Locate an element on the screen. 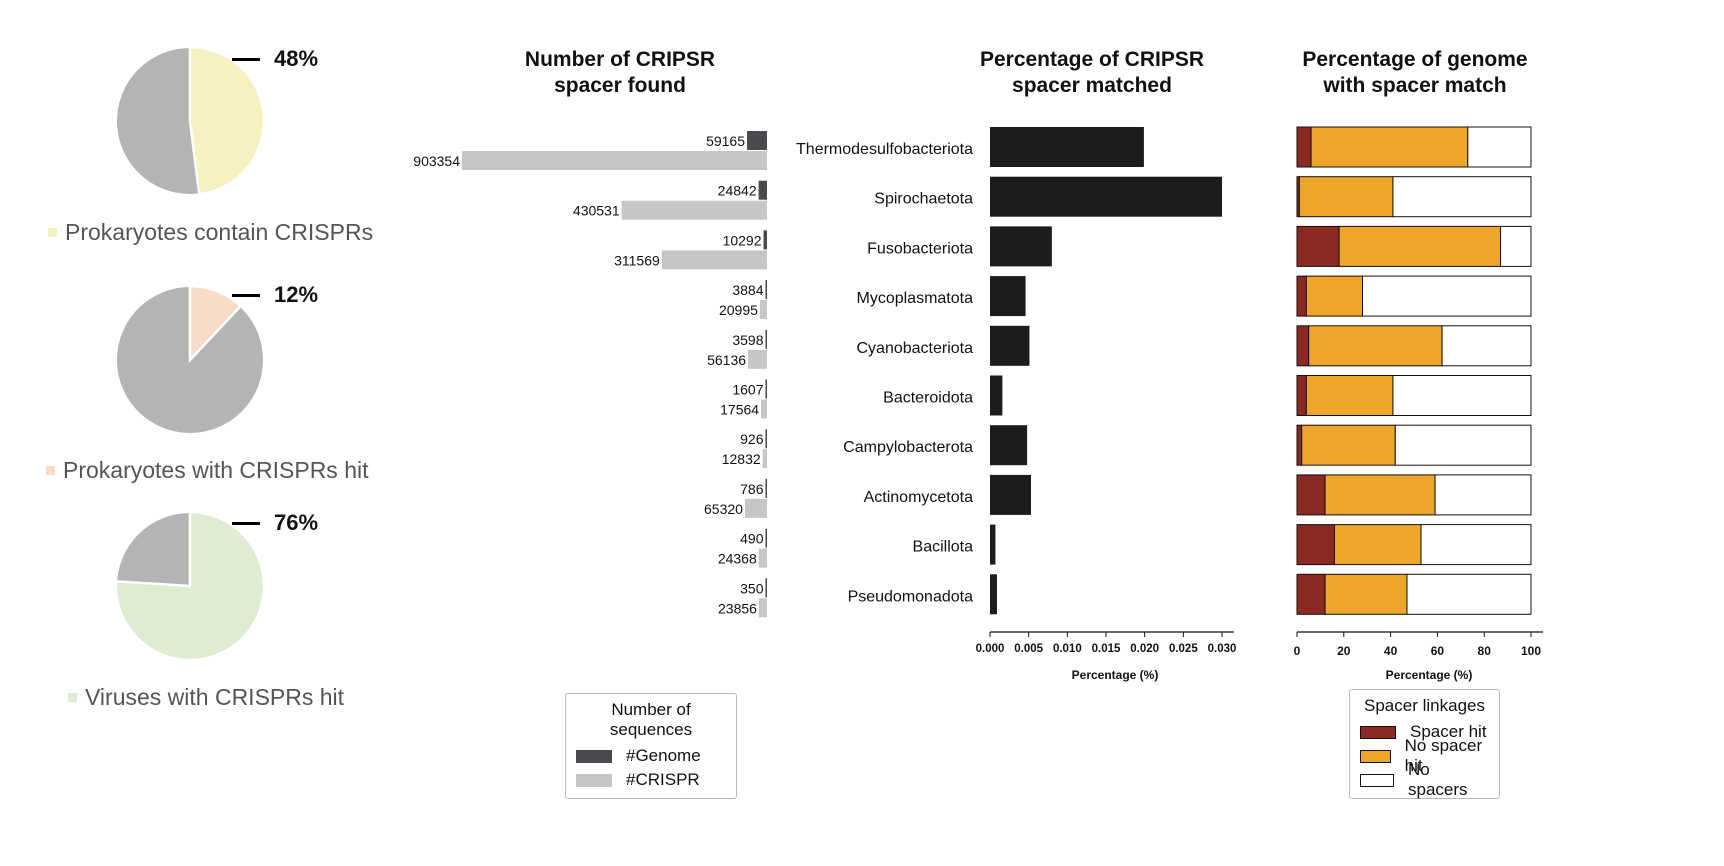  category-label: Spirochaetota is located at coordinates (923, 199).